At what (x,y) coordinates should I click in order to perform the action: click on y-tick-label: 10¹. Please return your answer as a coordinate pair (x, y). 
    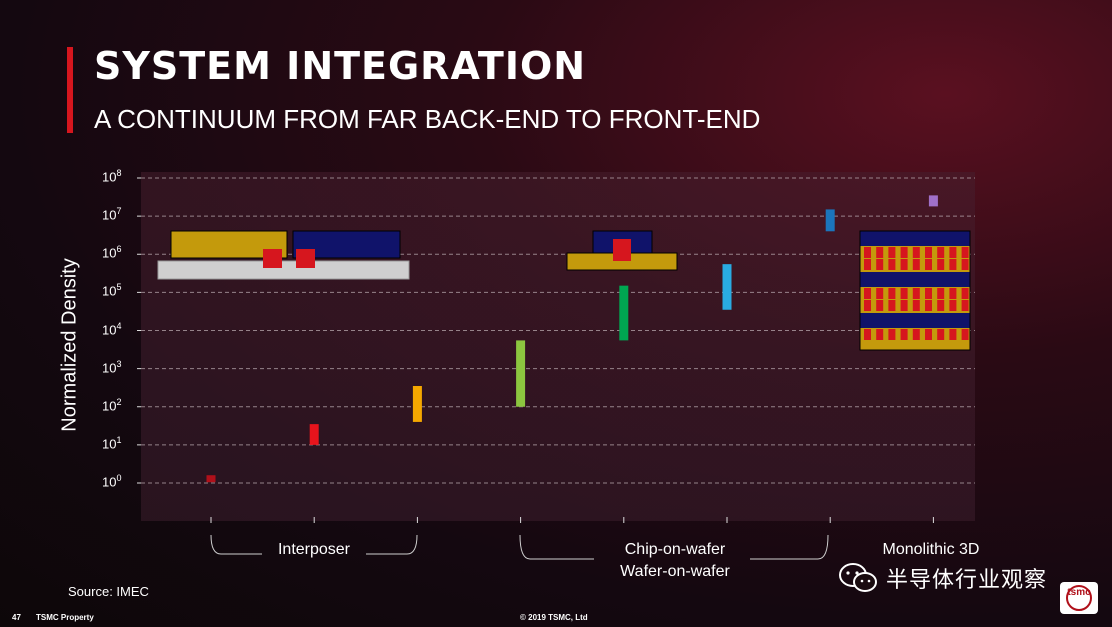
    Looking at the image, I should click on (112, 443).